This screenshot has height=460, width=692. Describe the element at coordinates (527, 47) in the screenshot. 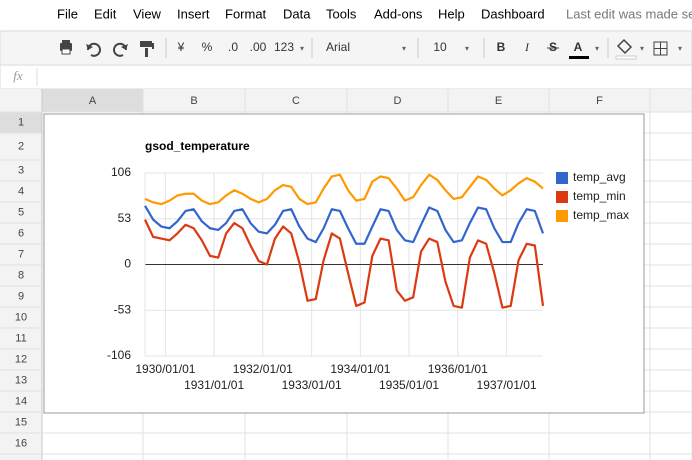

I see `toolbar-italic: I` at that location.